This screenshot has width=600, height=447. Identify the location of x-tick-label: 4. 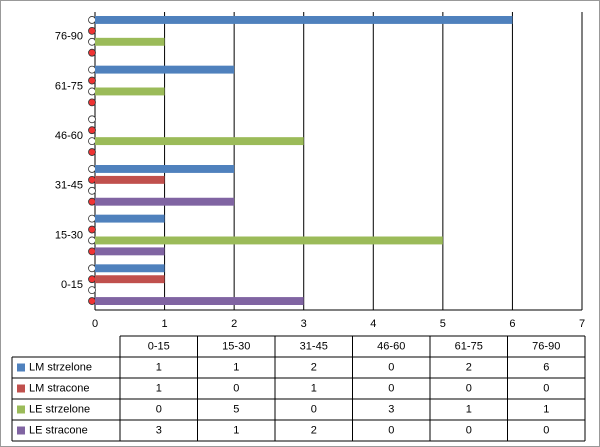
(373, 324).